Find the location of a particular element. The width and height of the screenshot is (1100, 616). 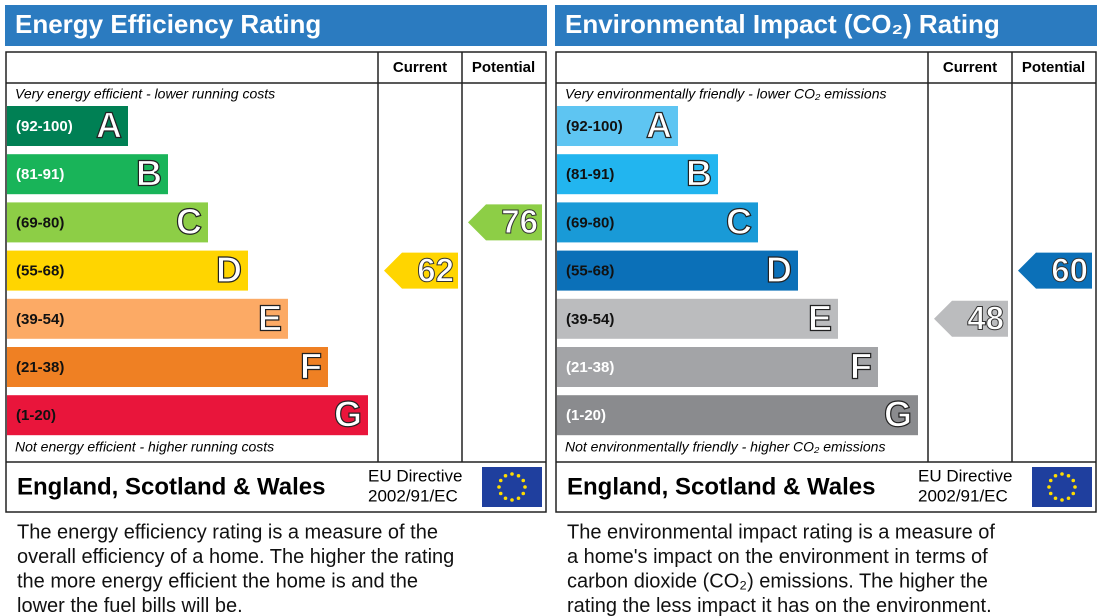

description-line: lower the fuel bills will be. is located at coordinates (130, 605).